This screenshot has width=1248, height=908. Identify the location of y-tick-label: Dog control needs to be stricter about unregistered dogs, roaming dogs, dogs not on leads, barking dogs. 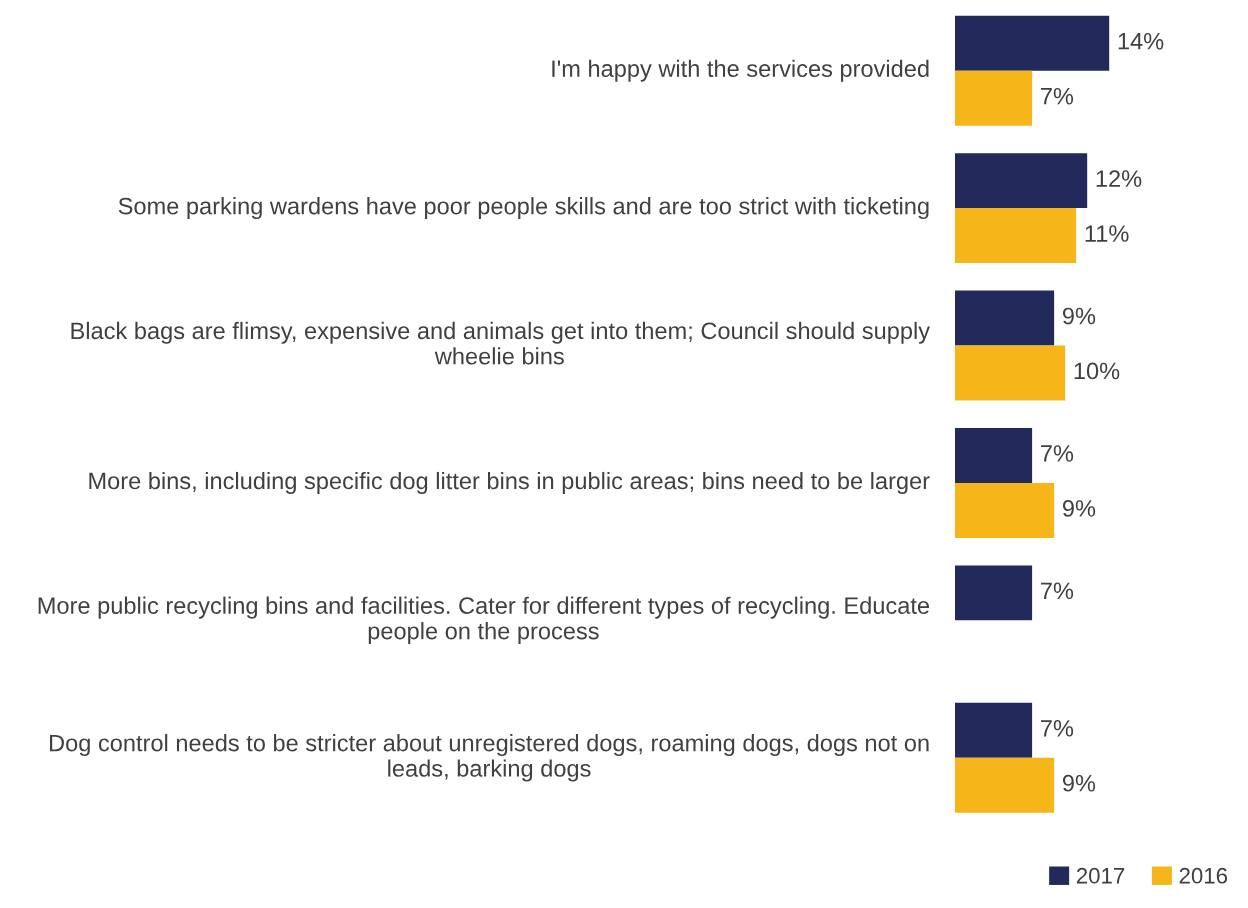
(489, 758).